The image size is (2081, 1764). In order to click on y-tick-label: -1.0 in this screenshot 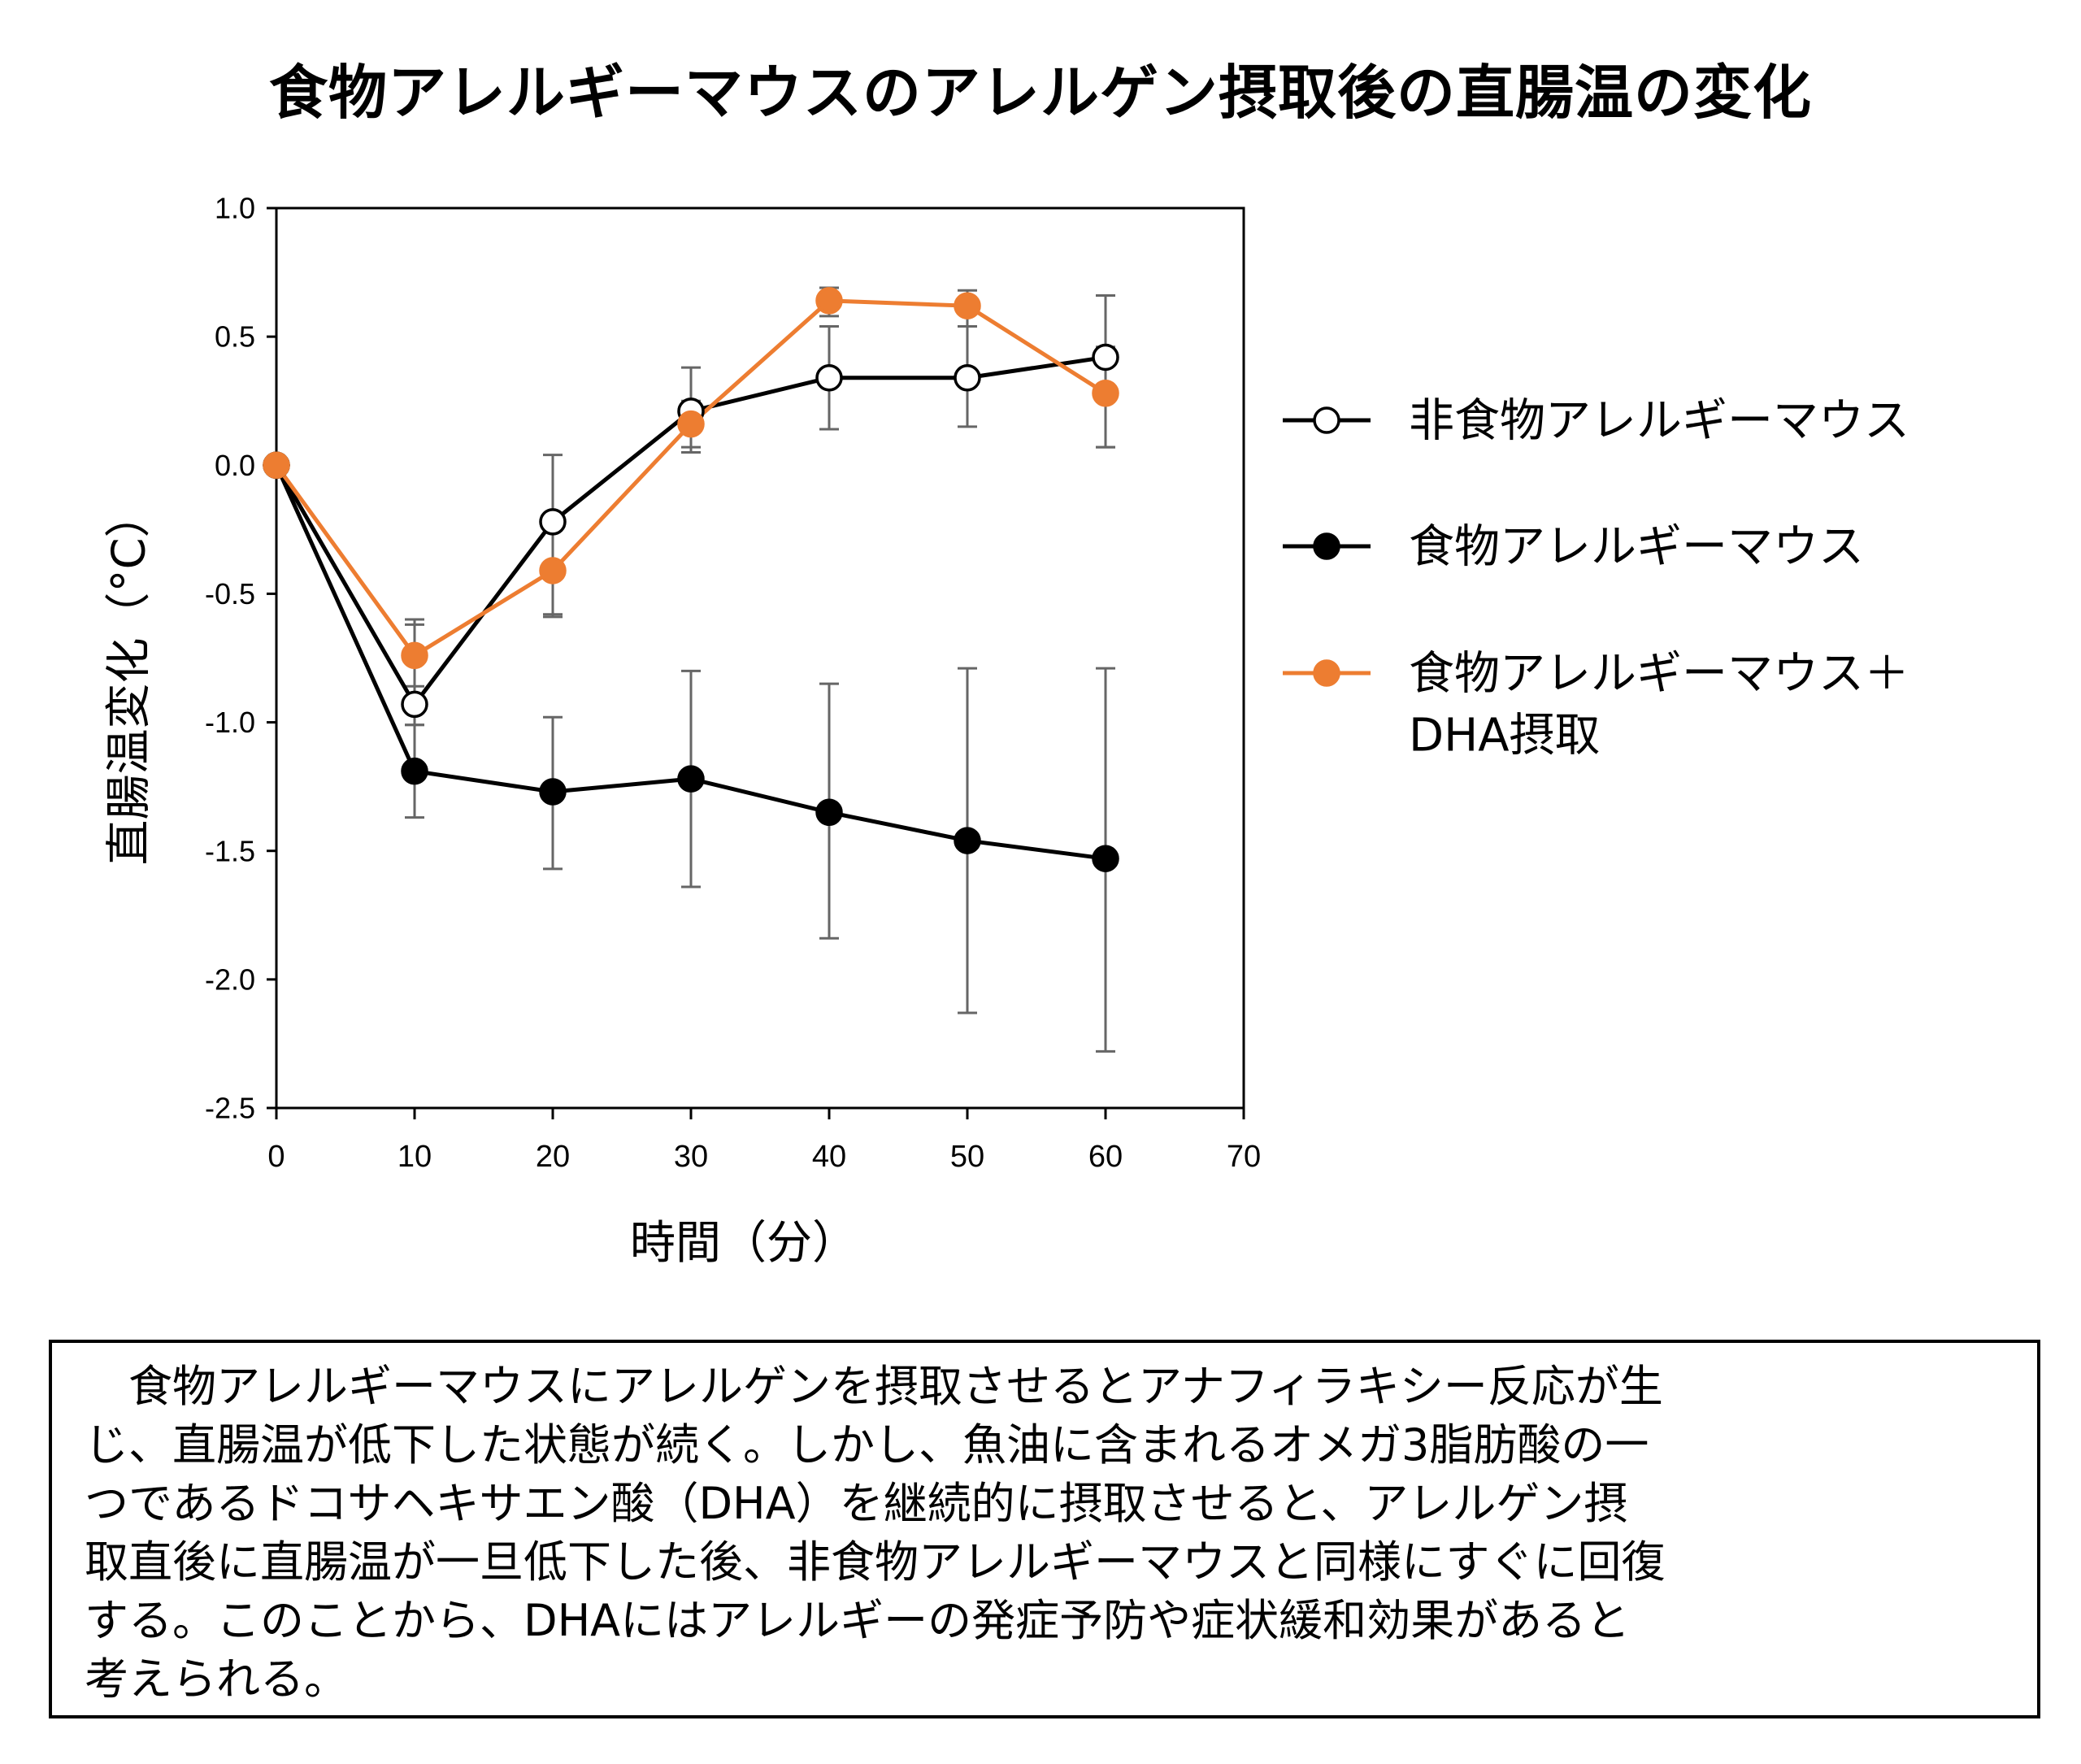, I will do `click(230, 722)`.